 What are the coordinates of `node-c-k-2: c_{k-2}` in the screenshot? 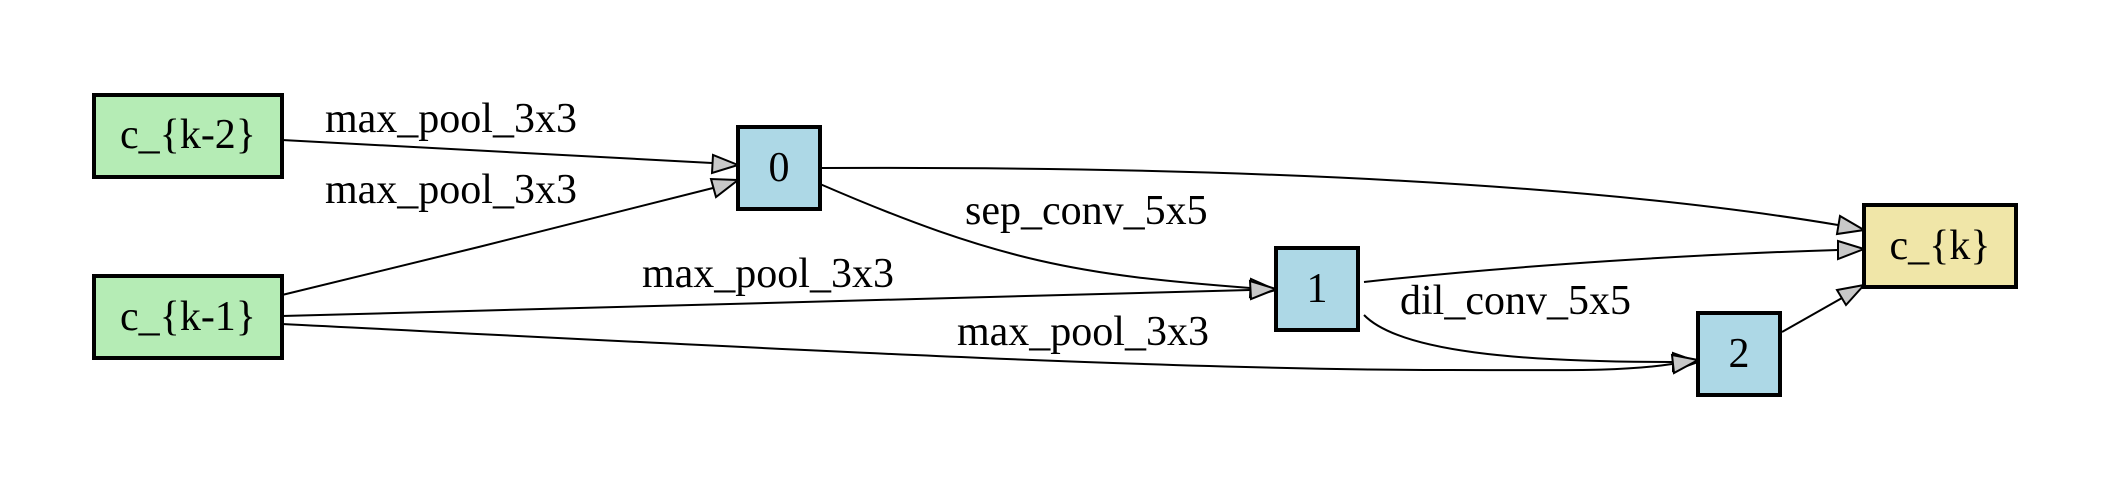 It's located at (188, 136).